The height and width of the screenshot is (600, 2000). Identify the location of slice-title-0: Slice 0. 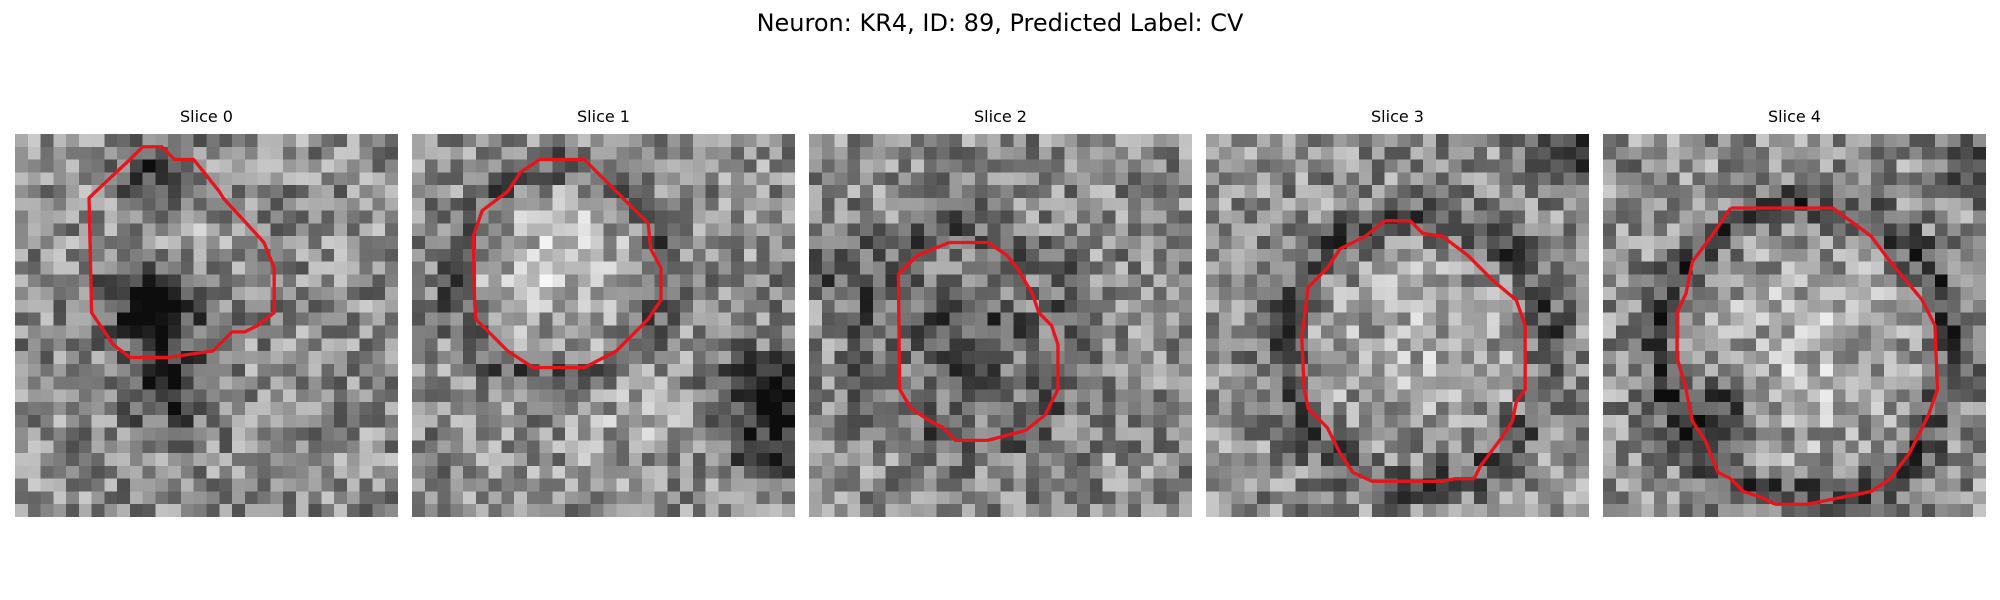
(206, 116).